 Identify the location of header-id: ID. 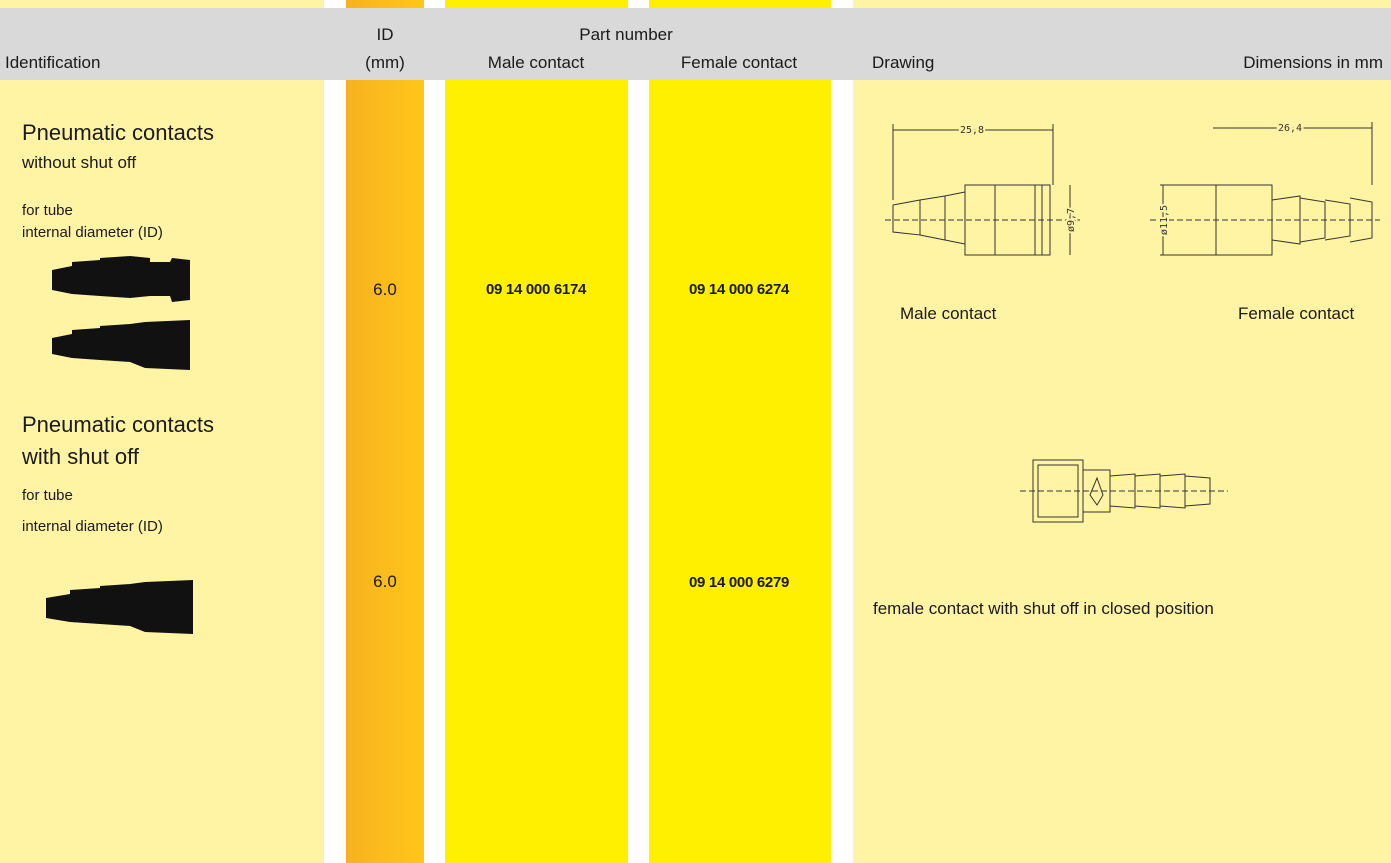
(385, 34).